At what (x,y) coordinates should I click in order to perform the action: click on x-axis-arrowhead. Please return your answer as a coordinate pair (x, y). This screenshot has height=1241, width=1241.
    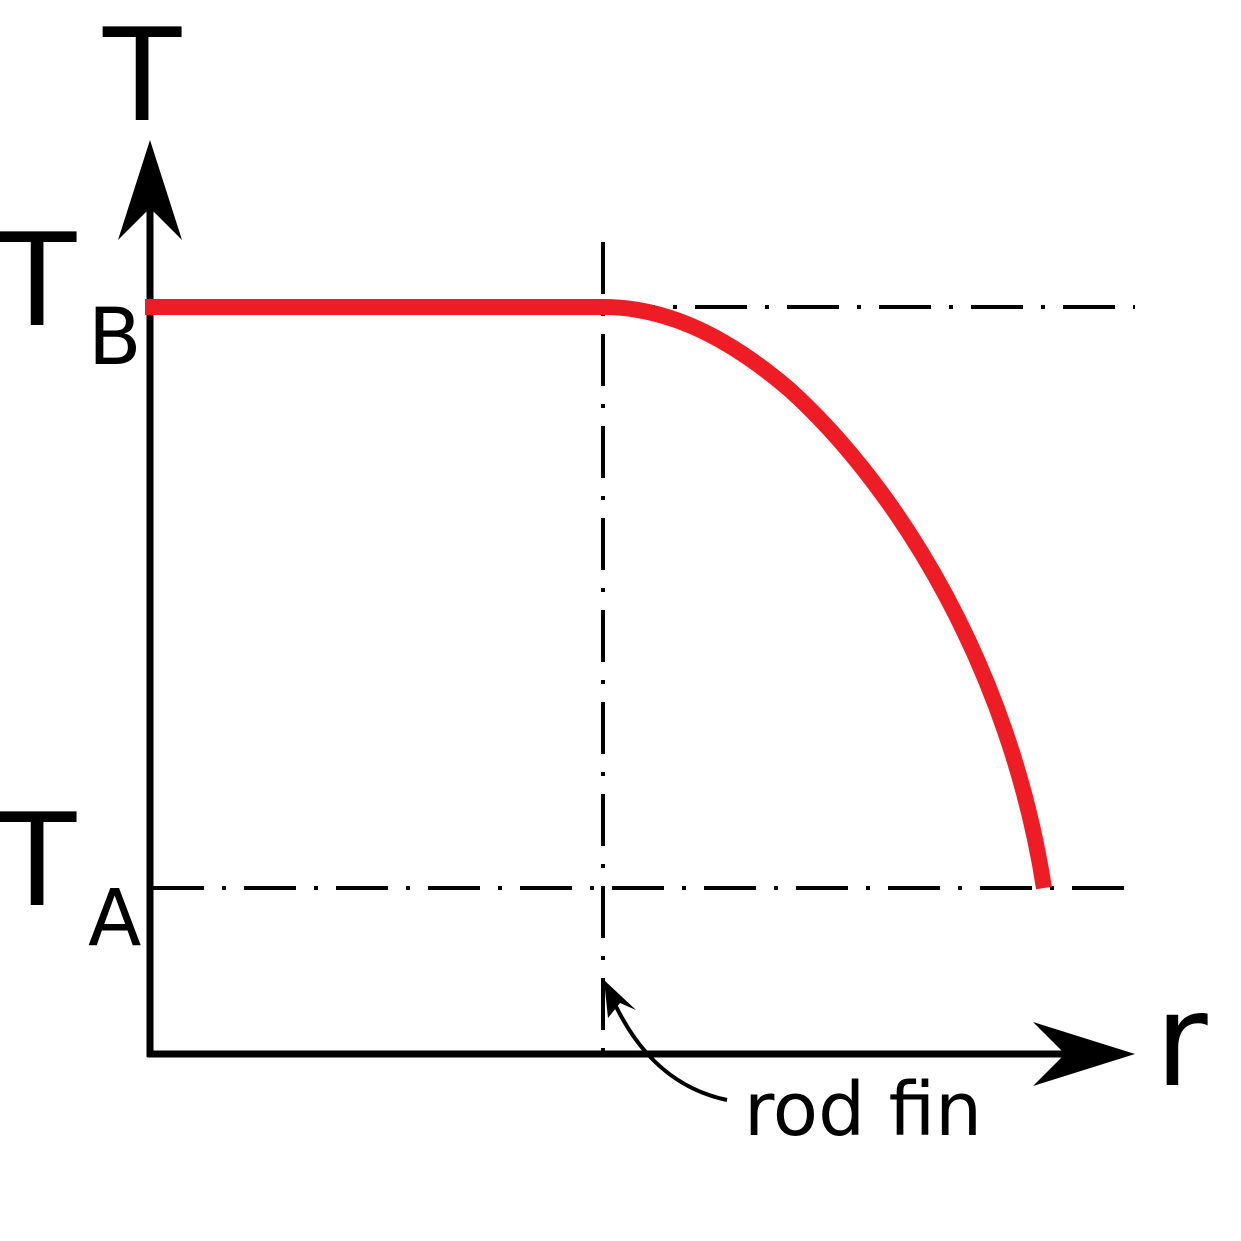
    Looking at the image, I should click on (1084, 1054).